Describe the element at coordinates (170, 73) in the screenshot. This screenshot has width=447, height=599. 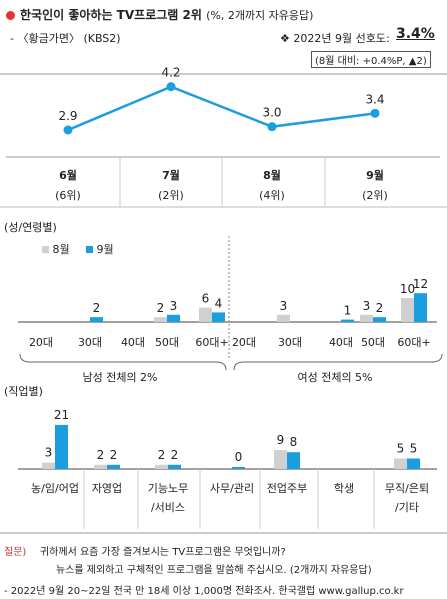
I see `data-label: 4.2` at that location.